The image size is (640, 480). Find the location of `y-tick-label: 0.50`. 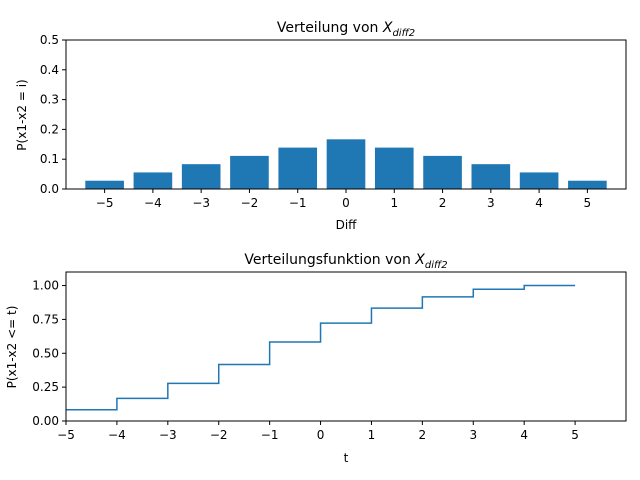

y-tick-label: 0.50 is located at coordinates (45, 353).